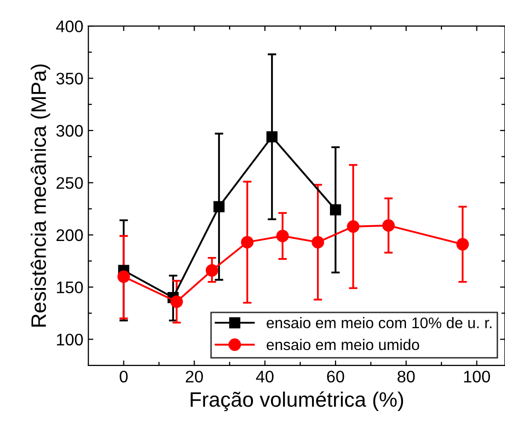  What do you see at coordinates (379, 322) in the screenshot?
I see `legend-label: ensaio em meio com 10% de u. r.` at bounding box center [379, 322].